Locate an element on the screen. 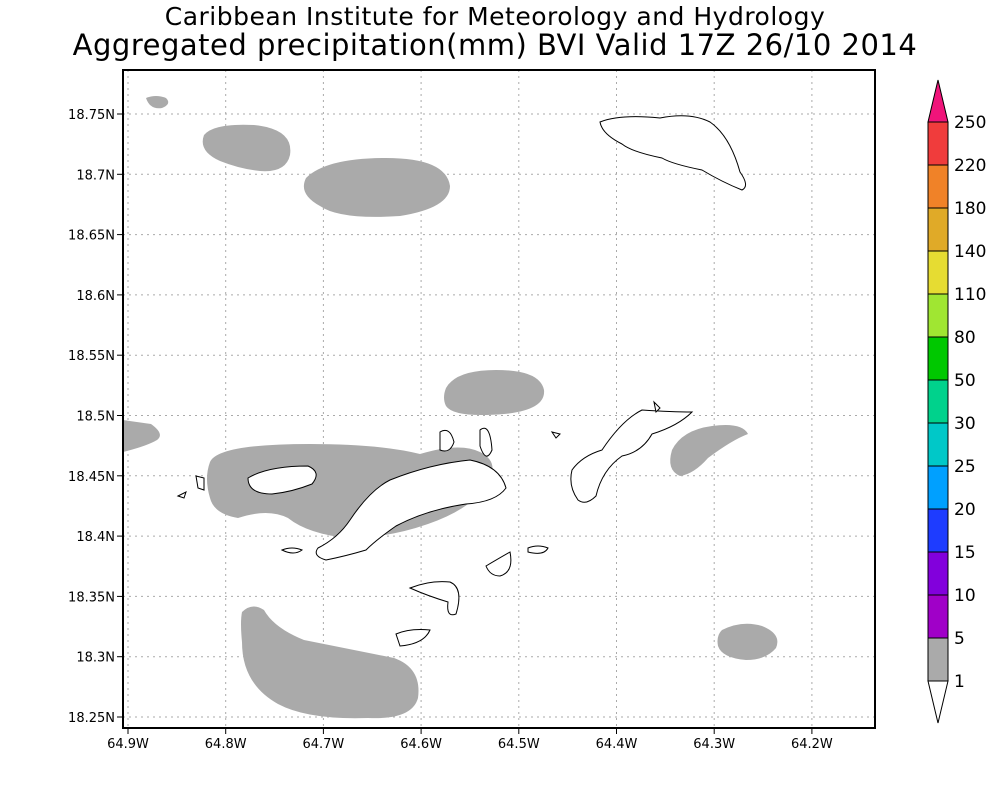 The height and width of the screenshot is (800, 1000). x-tick-label: 64.9W is located at coordinates (128, 744).